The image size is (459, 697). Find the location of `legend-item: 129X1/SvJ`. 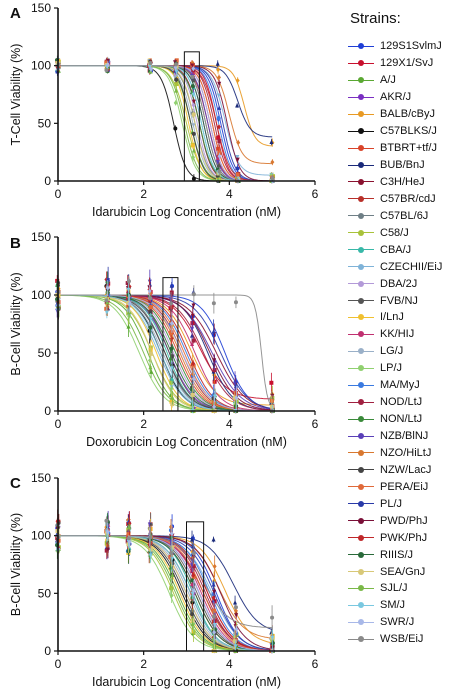

legend-item: 129X1/SvJ is located at coordinates (394, 63).